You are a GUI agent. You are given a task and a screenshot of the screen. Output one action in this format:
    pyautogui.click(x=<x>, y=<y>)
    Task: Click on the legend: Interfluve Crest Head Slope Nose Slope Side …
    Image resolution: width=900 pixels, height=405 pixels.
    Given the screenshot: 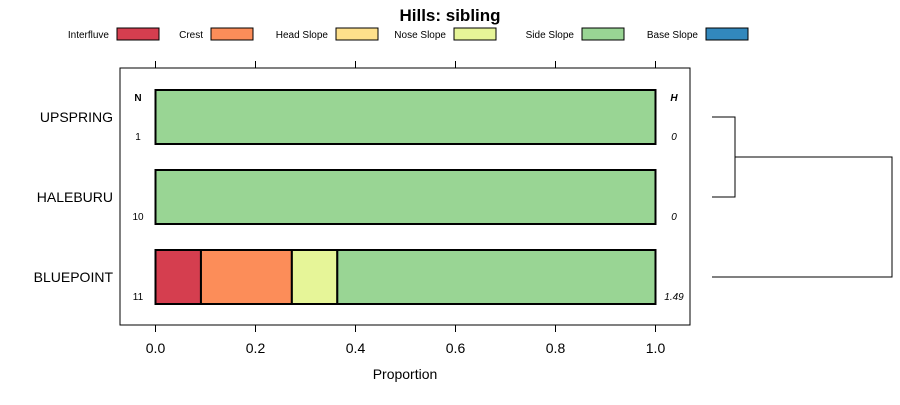 What is the action you would take?
    pyautogui.click(x=408, y=34)
    